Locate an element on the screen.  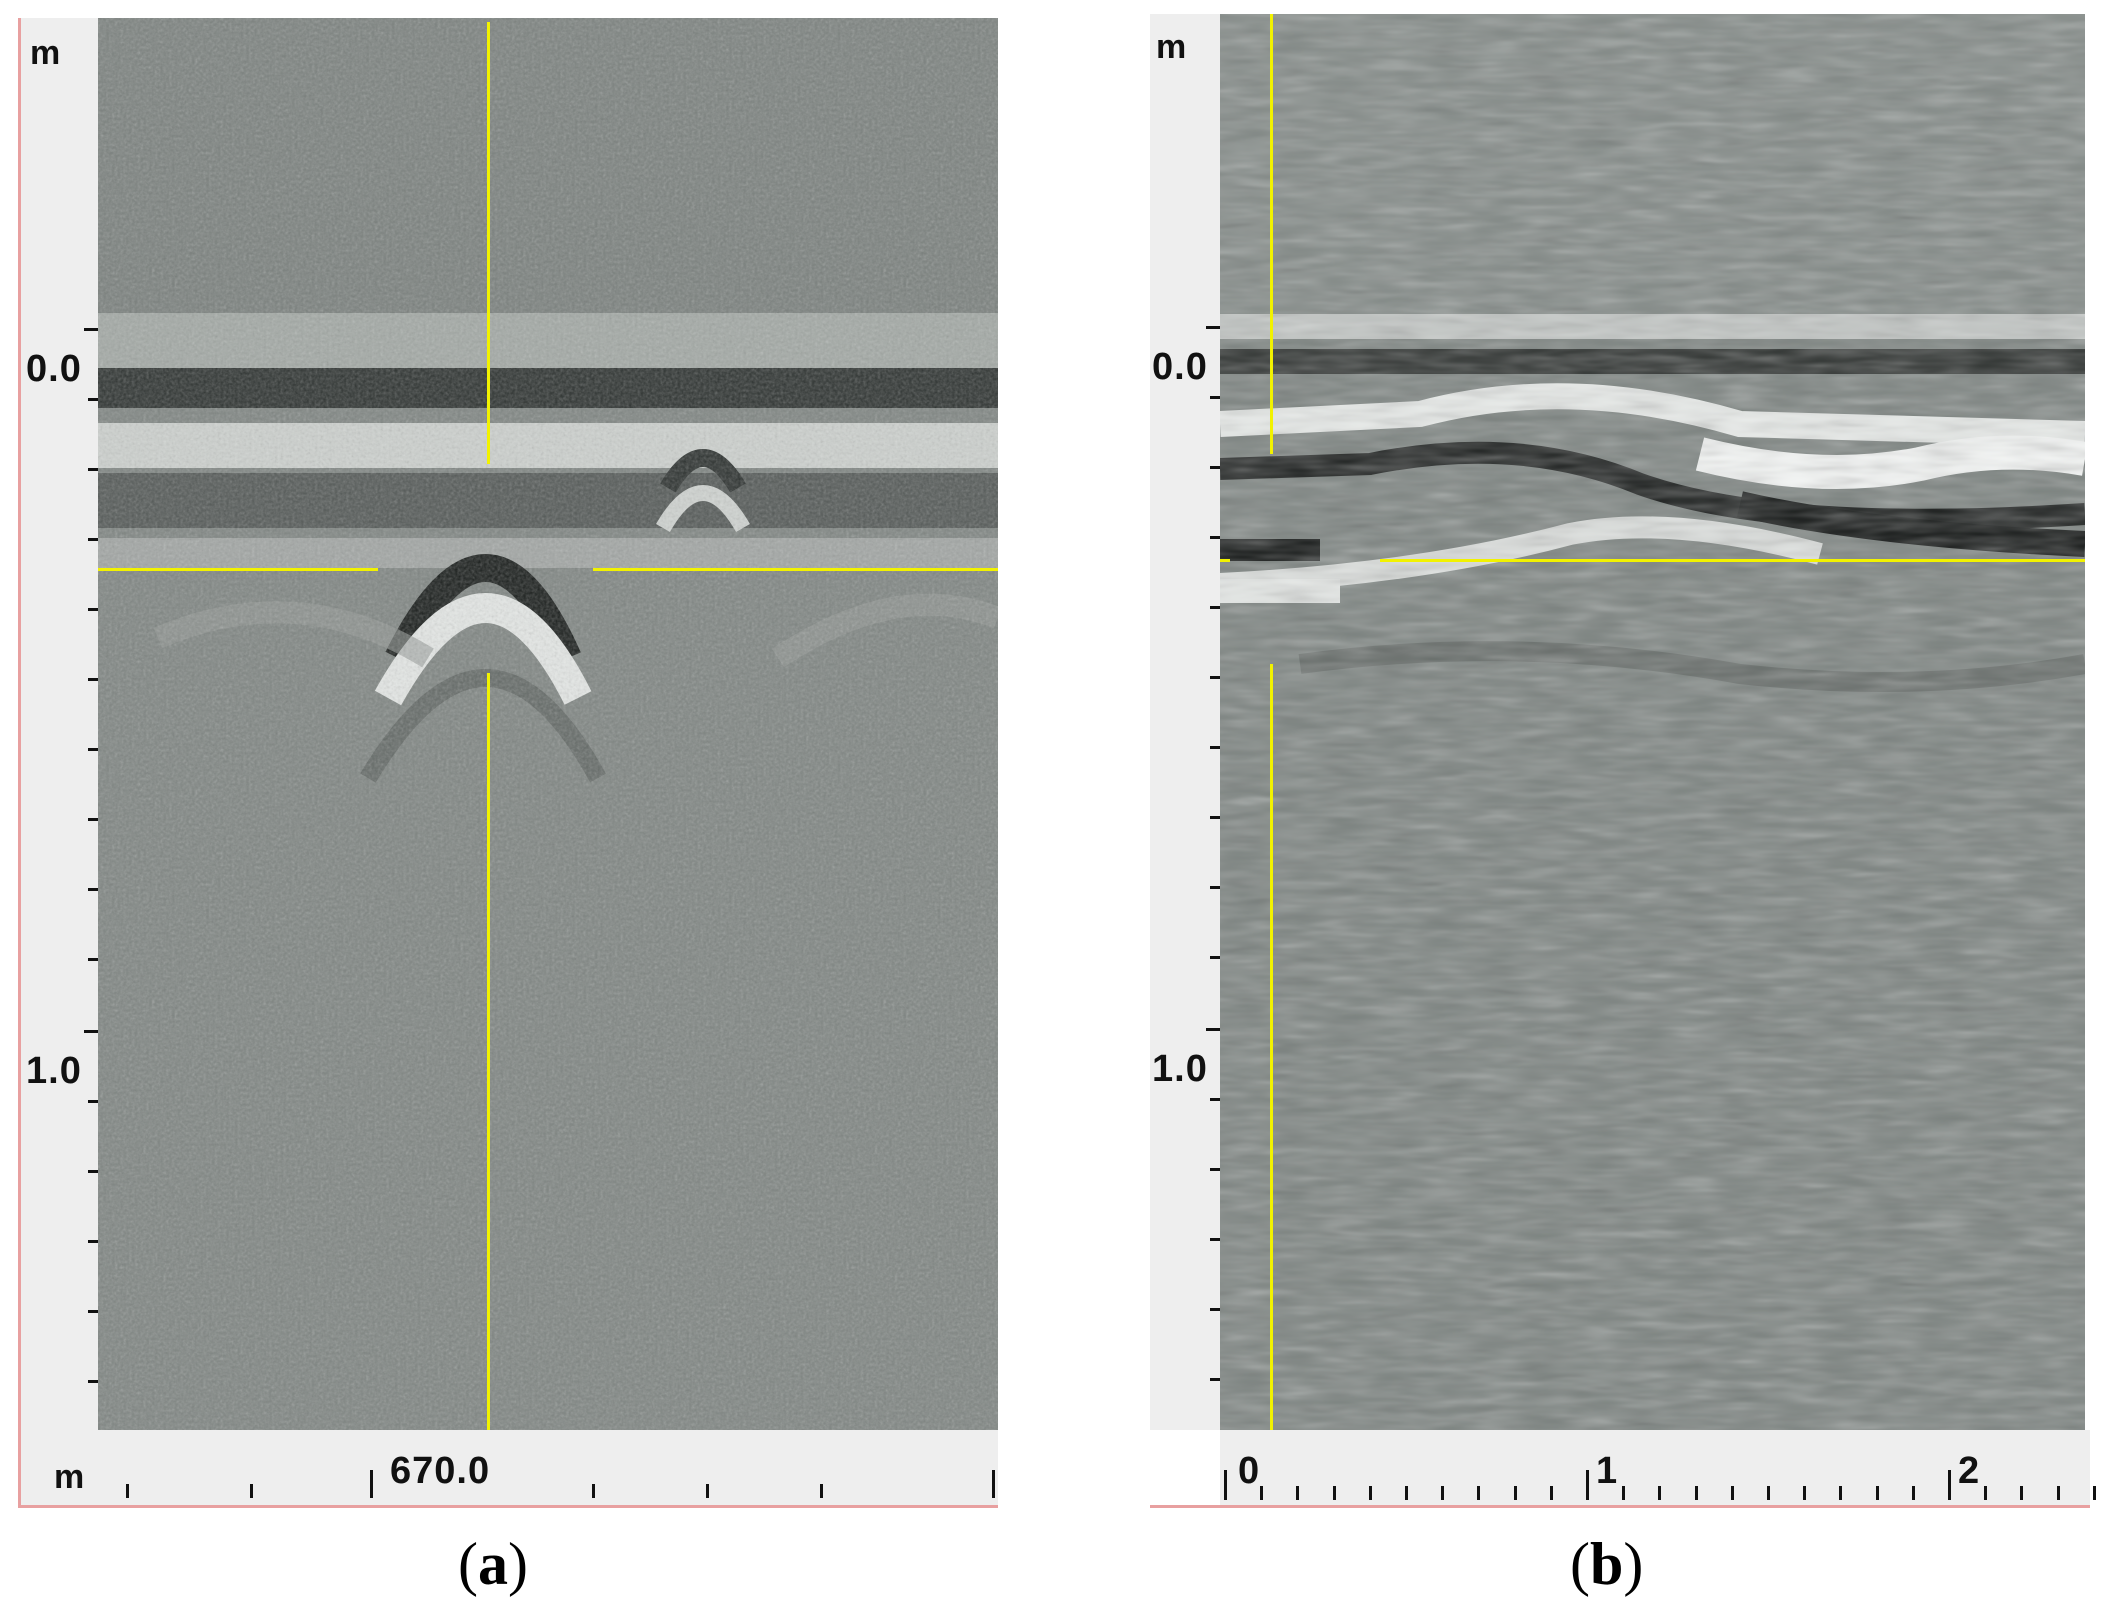
panel-b-border-bottom is located at coordinates (1620, 1506).